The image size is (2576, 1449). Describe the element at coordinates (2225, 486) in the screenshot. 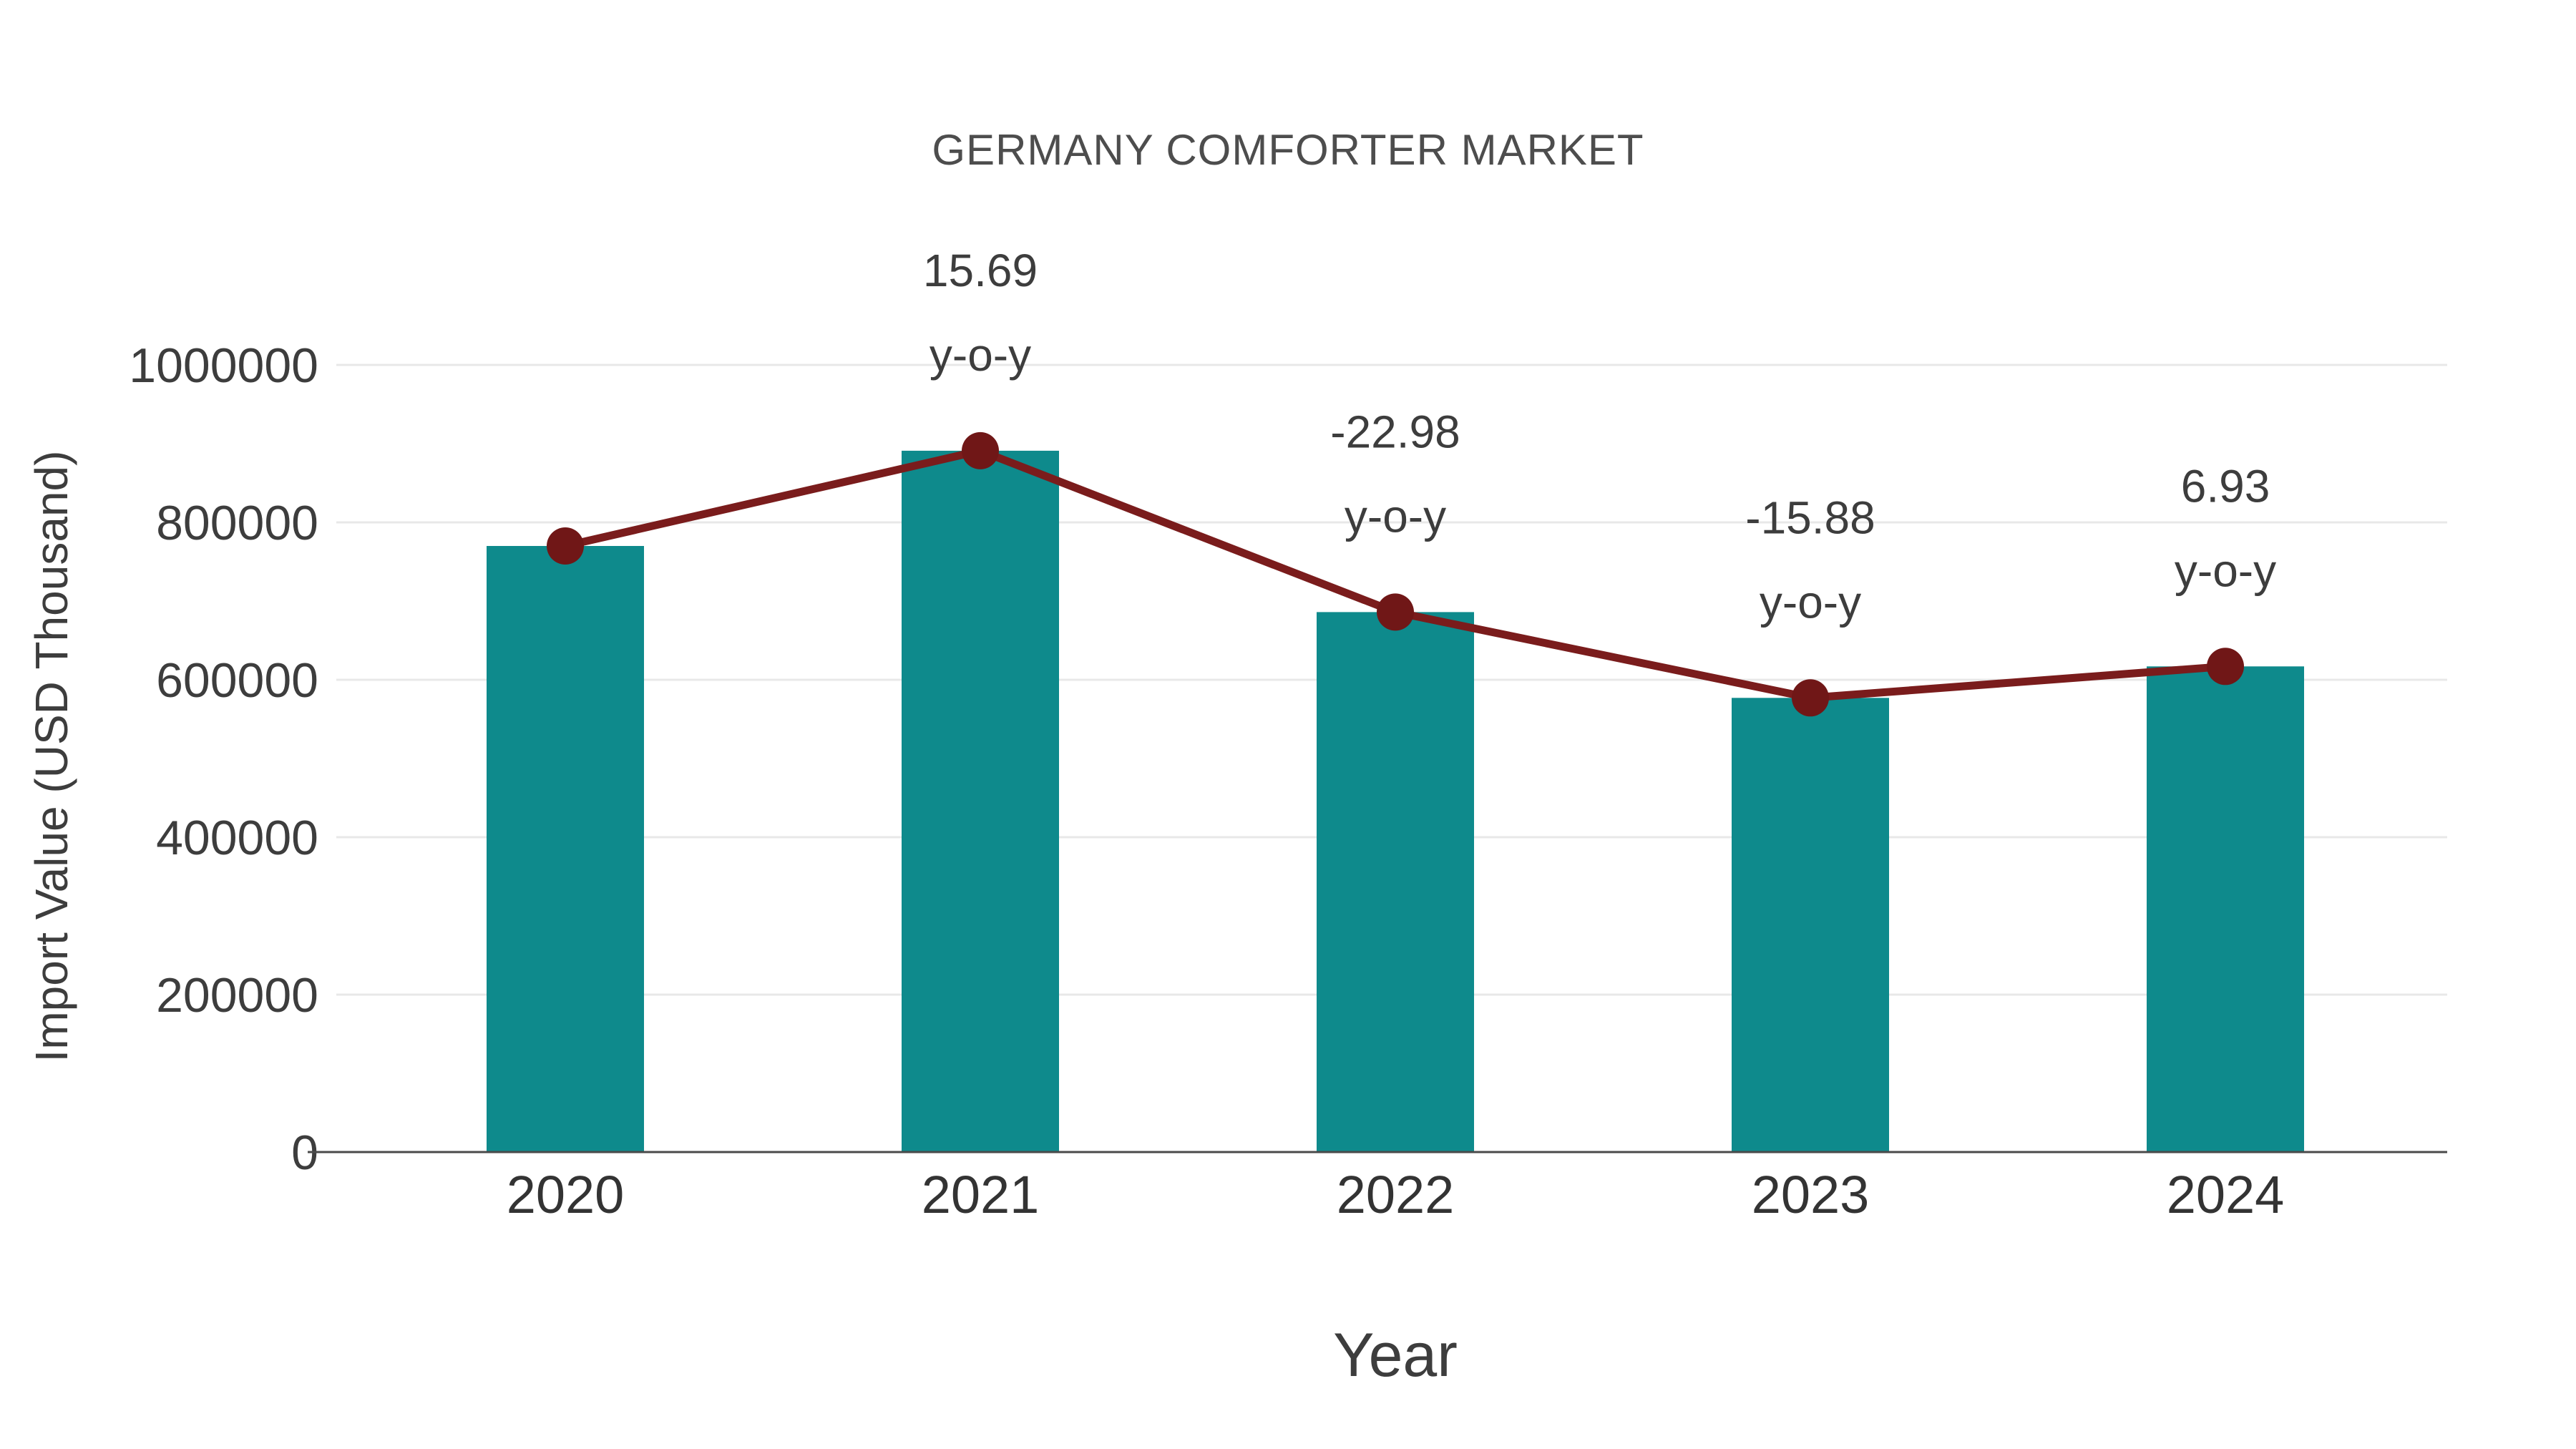

I see `annotation-value-2024: 6.93` at that location.